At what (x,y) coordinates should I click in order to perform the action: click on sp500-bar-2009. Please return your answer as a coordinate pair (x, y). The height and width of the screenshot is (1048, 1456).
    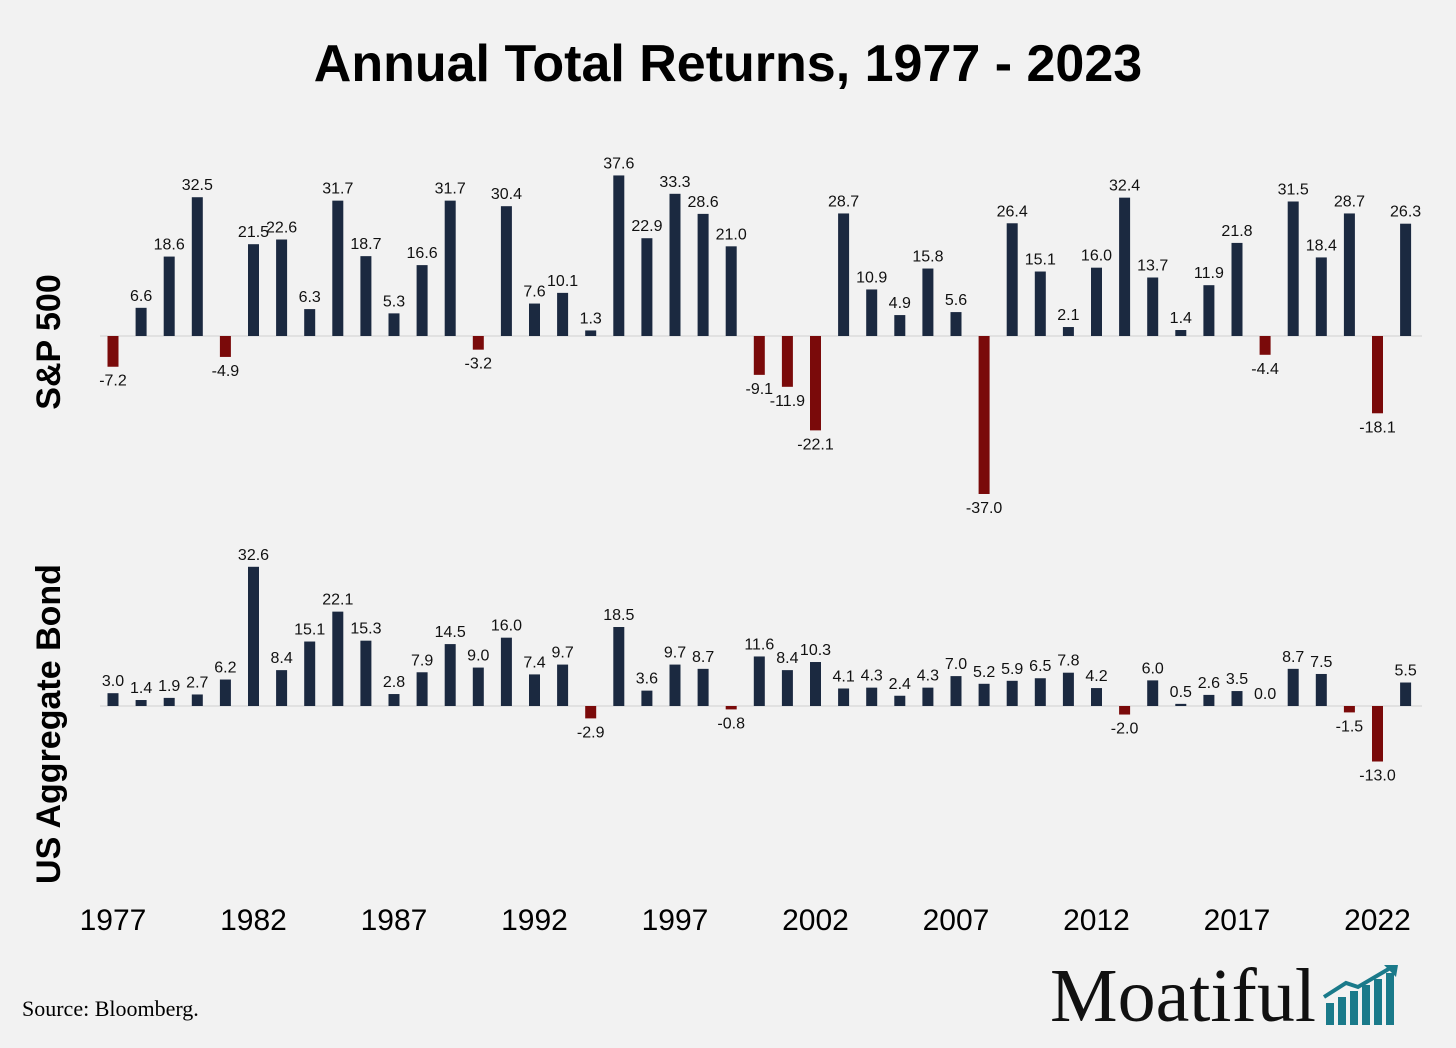
    Looking at the image, I should click on (1012, 279).